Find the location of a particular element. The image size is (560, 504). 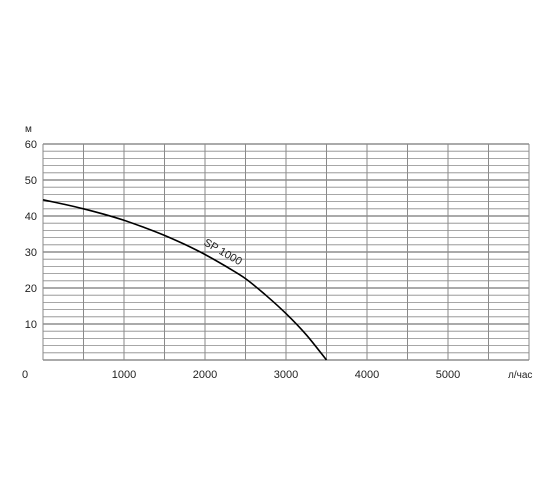

y-tick-label: 10 is located at coordinates (31, 325).